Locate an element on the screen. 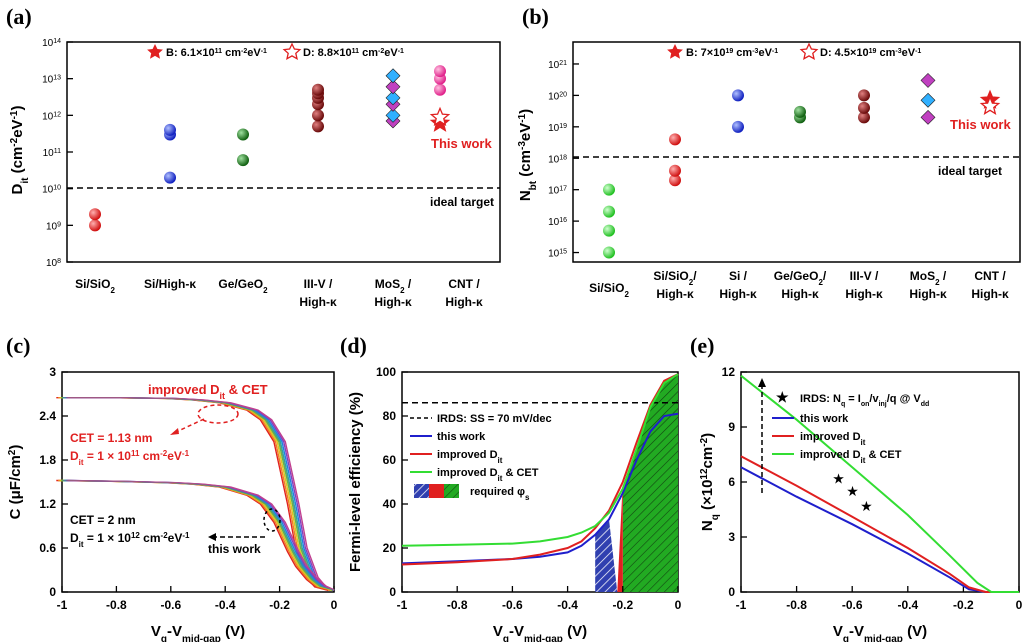 The width and height of the screenshot is (1023, 642). y-axis-label-a: Dit (cm-2eV-1) is located at coordinates (20, 150).